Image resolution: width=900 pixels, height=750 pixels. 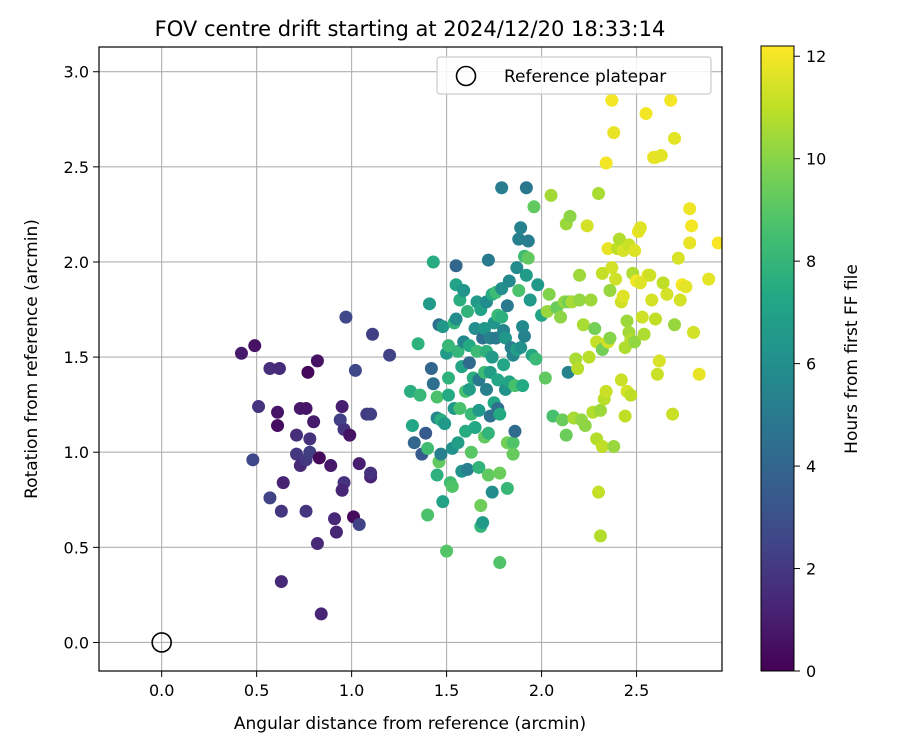 I want to click on y-tick-label: 1.0, so click(x=76, y=452).